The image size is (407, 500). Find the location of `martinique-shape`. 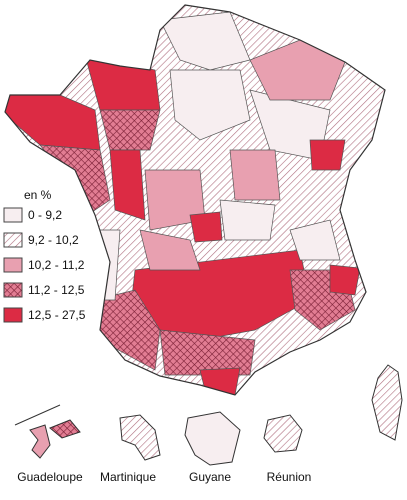

martinique-shape is located at coordinates (140, 437).